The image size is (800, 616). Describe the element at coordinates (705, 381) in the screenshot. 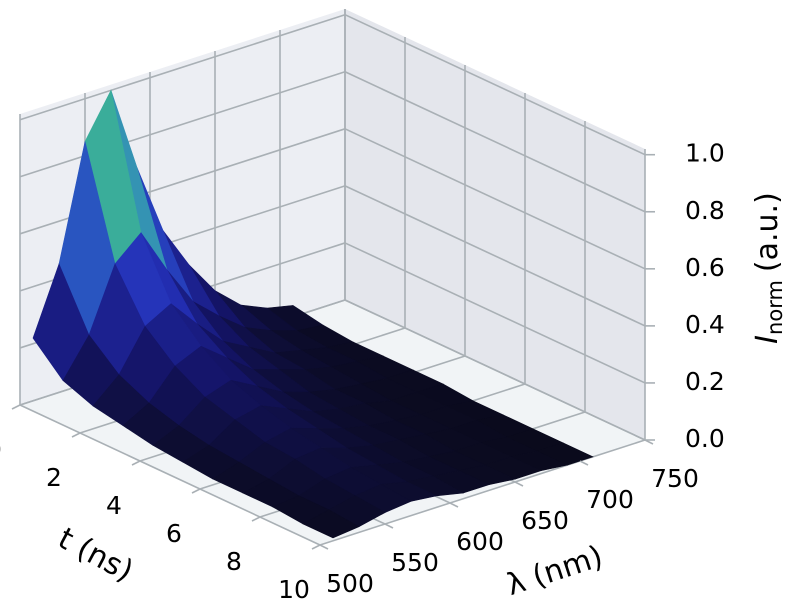

I see `z-tick-label: 0.2` at that location.